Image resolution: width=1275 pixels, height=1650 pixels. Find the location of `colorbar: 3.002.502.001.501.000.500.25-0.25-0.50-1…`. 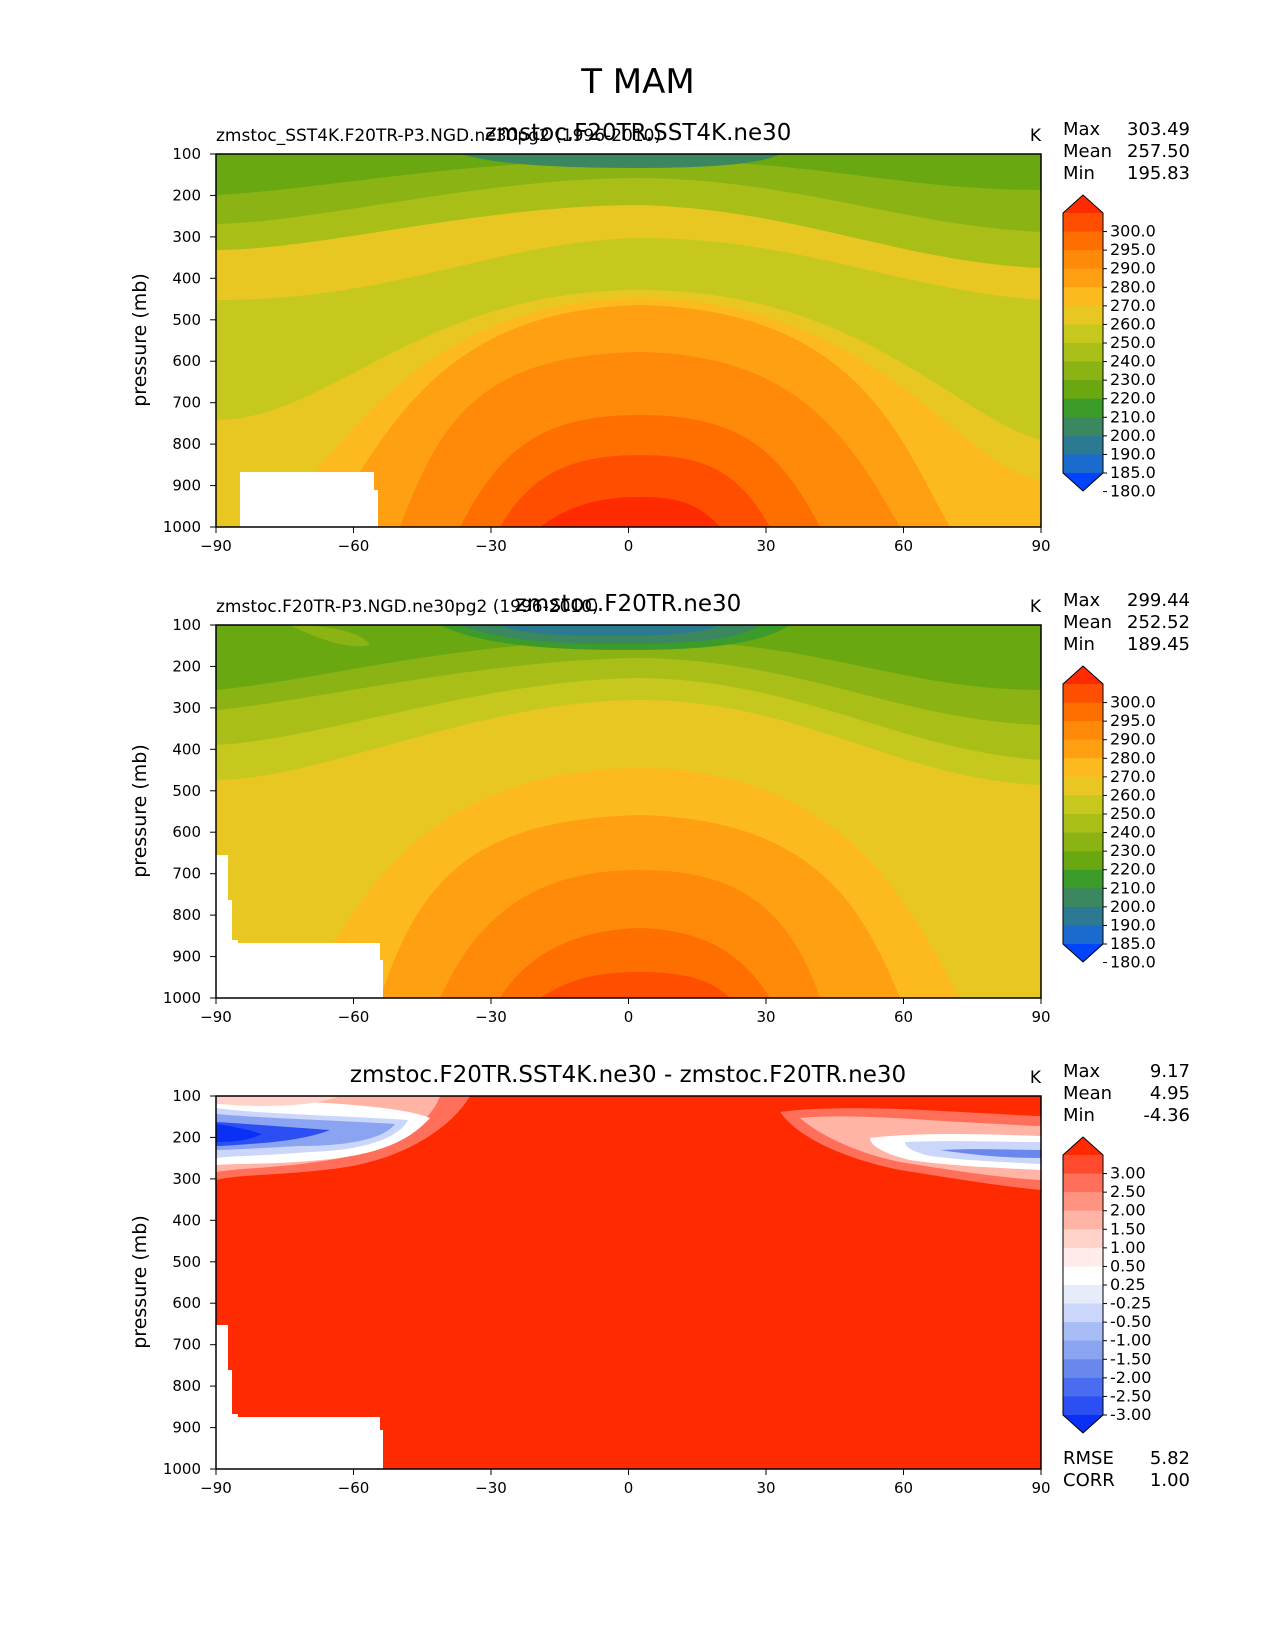

colorbar: 3.002.502.001.501.000.500.25-0.25-0.50-1… is located at coordinates (1106, 1285).